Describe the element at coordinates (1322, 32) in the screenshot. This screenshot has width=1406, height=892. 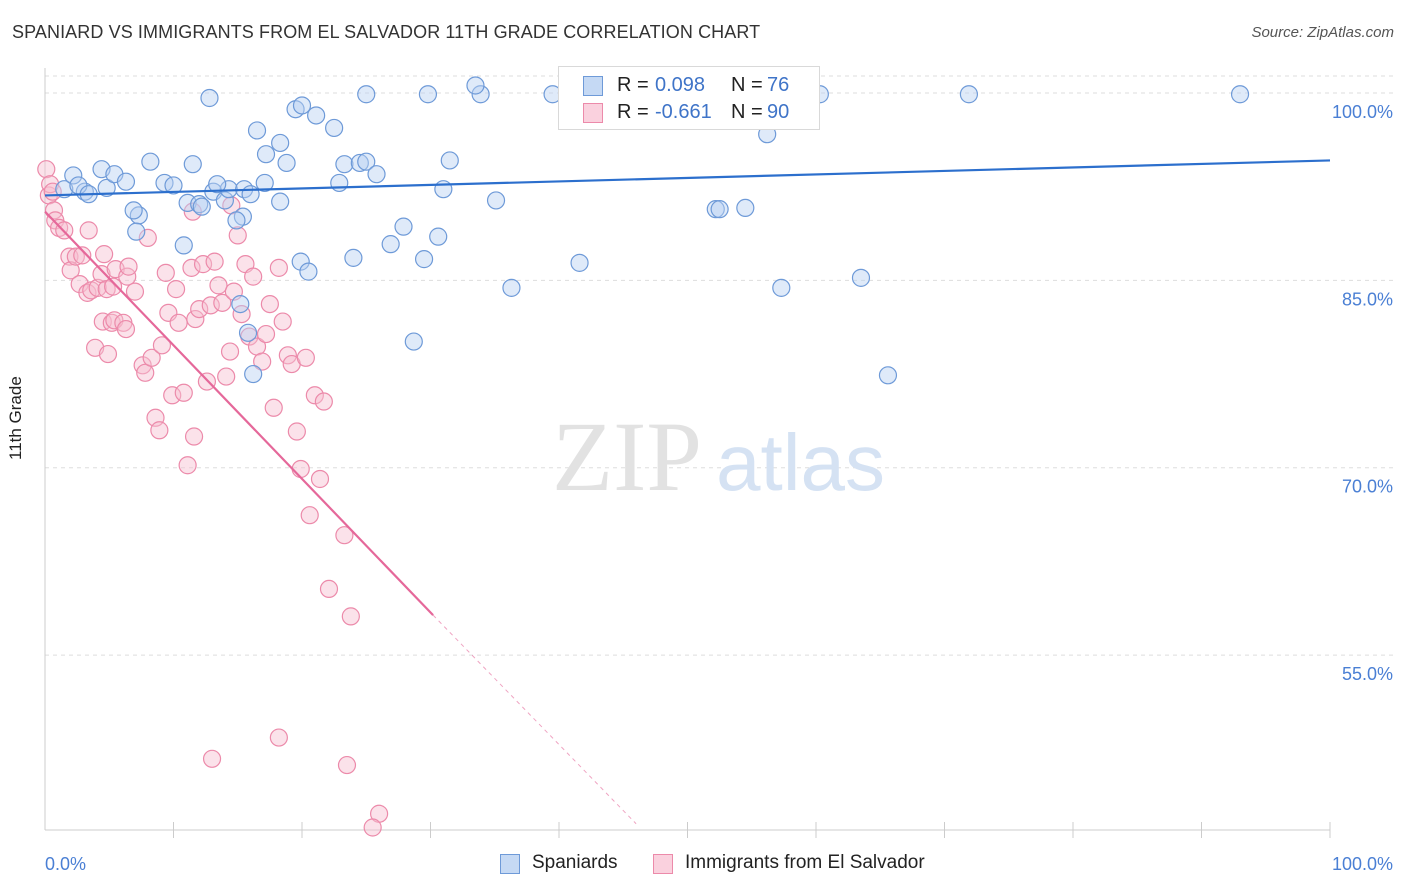
I see `chart-source: Source: ZipAtlas.com` at that location.